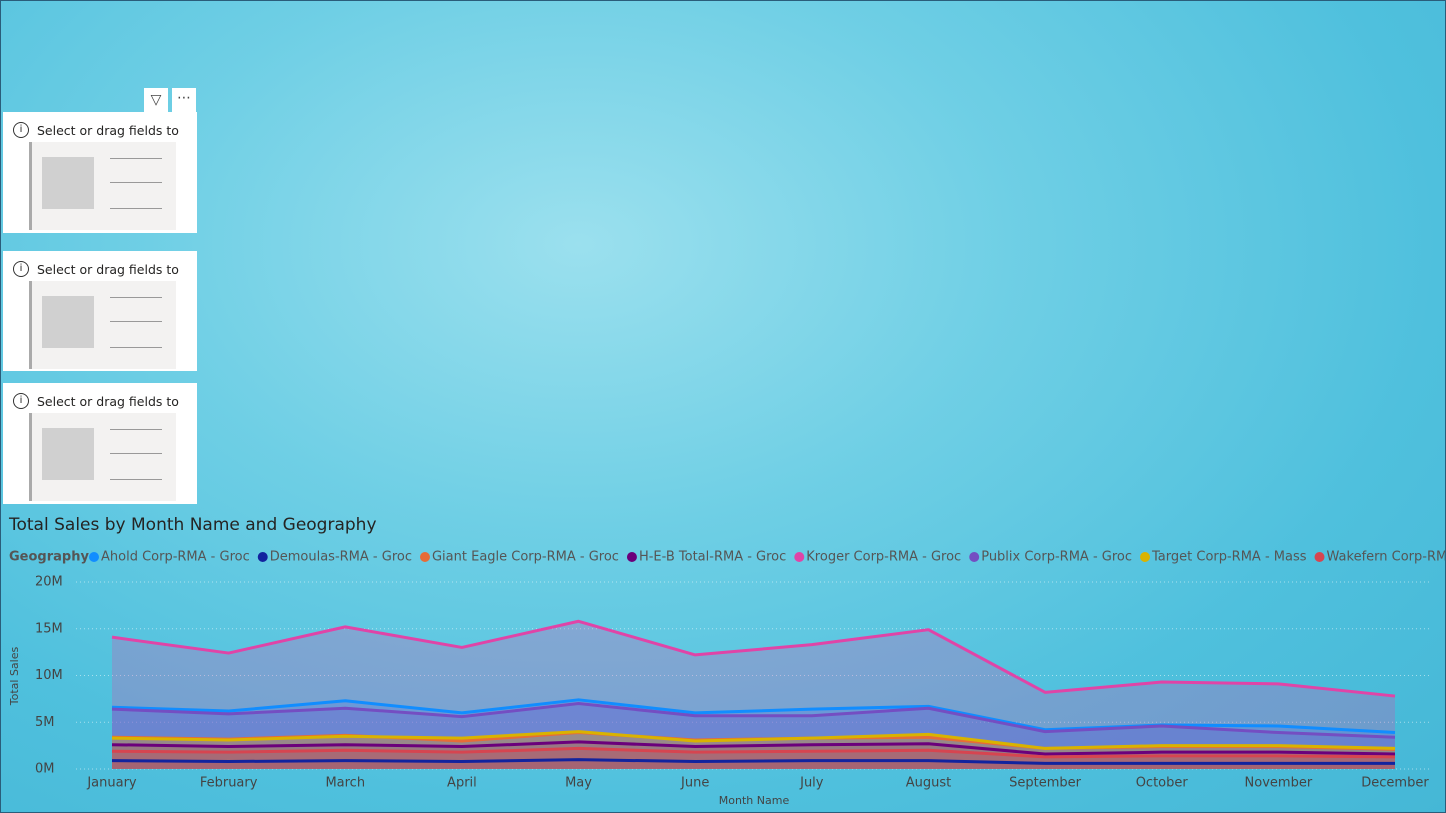 This screenshot has width=1446, height=813. Describe the element at coordinates (929, 783) in the screenshot. I see `x-tick-label: August` at that location.